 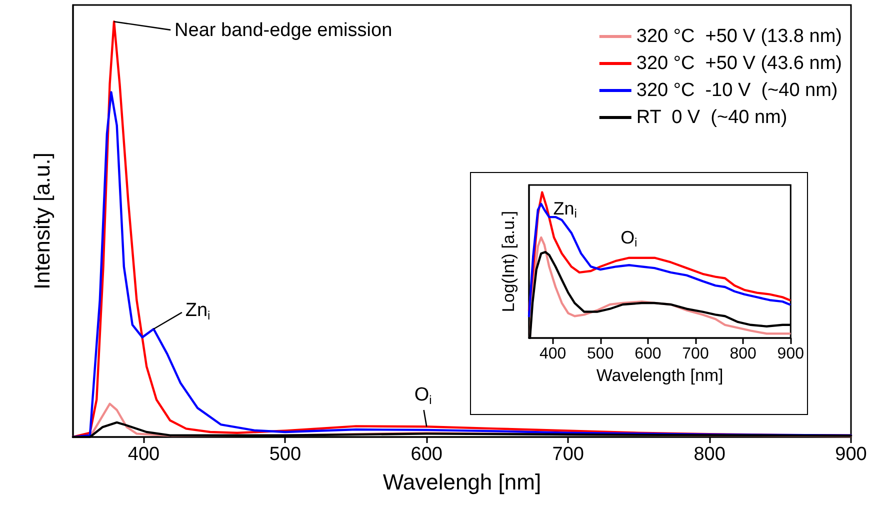 I want to click on x-axis-title: Wavelengh [nm], so click(x=462, y=482).